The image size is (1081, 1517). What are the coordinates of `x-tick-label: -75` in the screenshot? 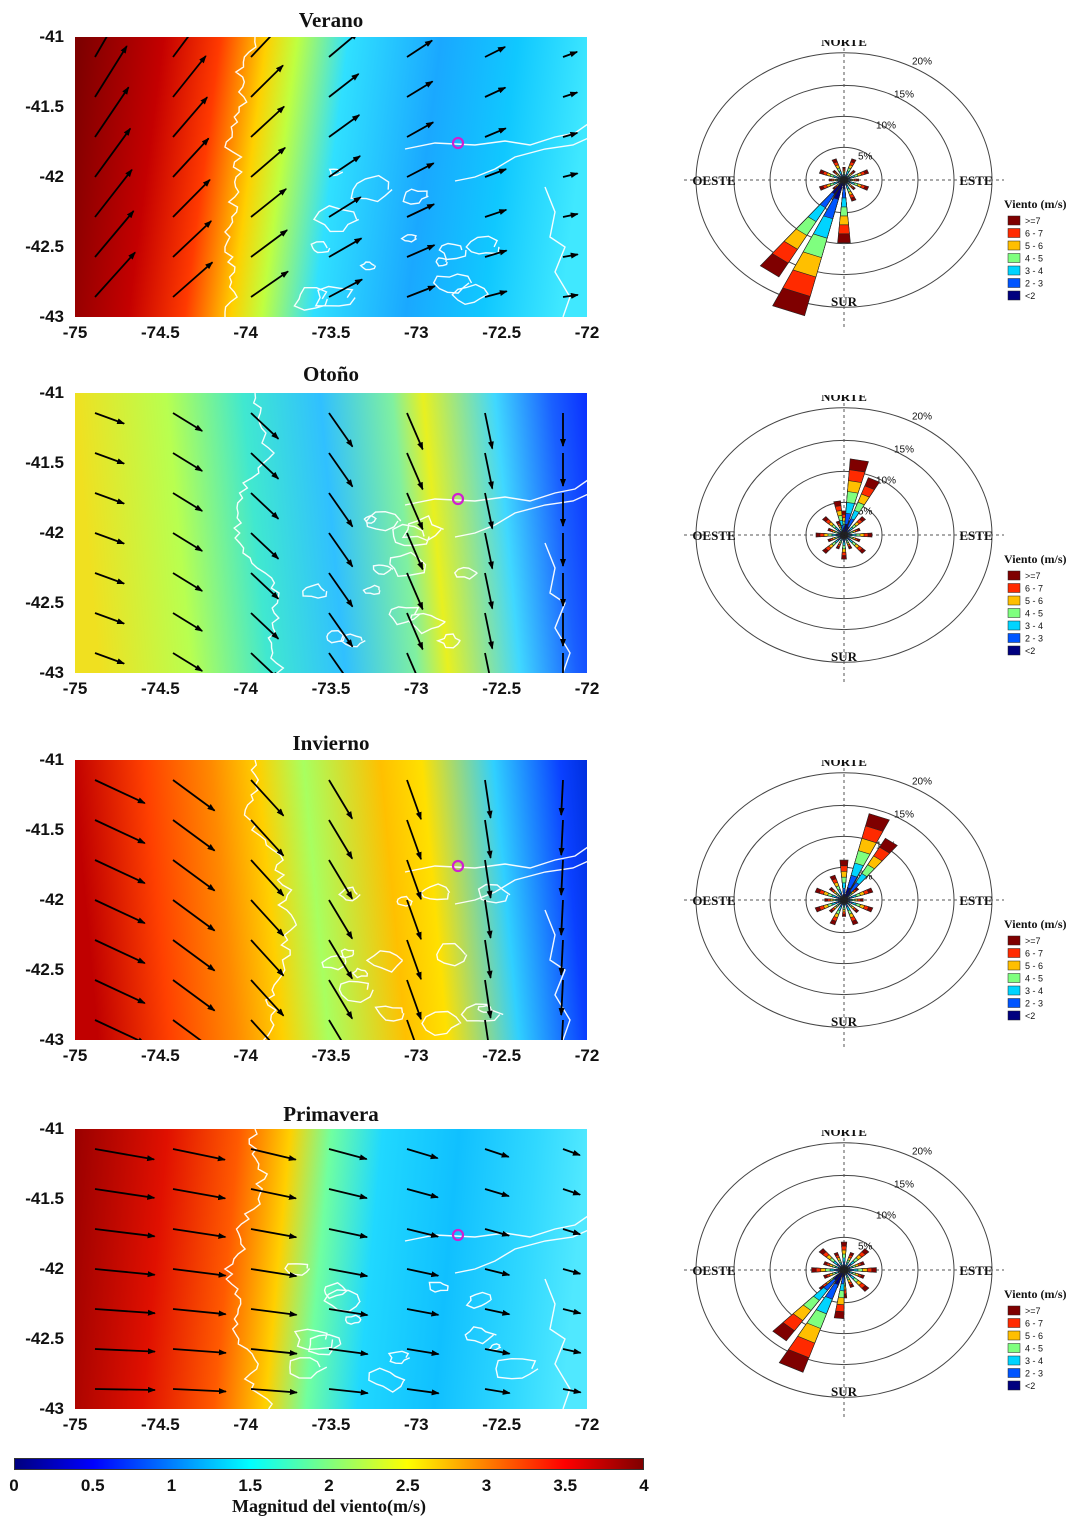 It's located at (75, 332).